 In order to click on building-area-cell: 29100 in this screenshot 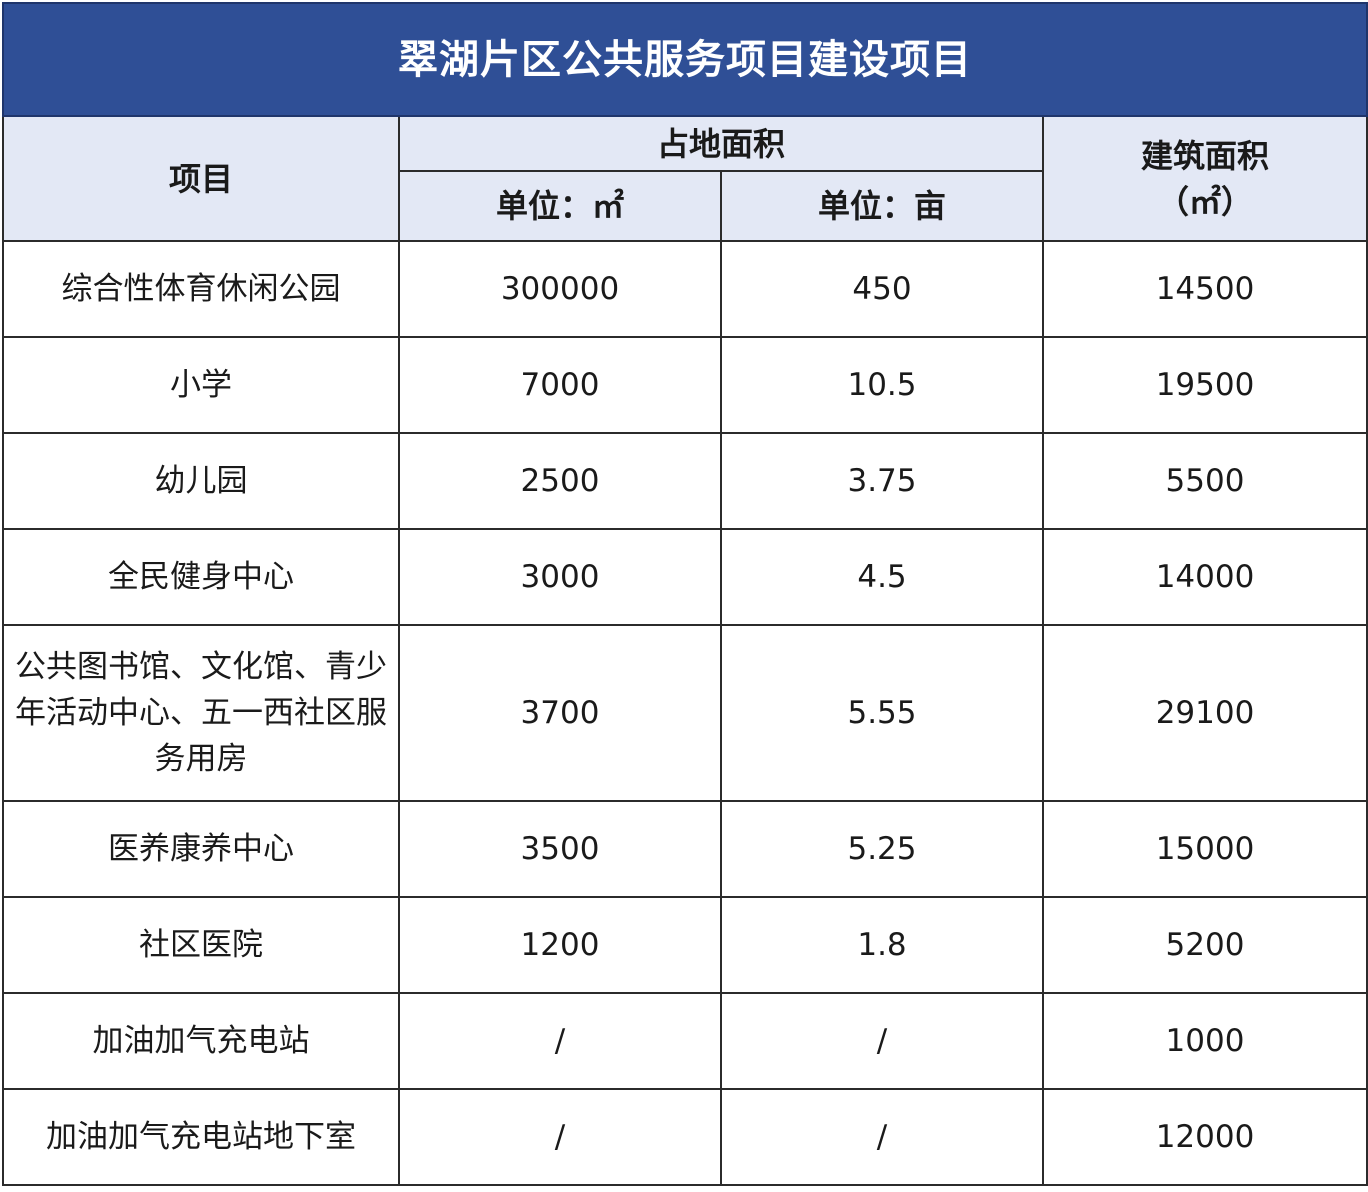, I will do `click(1205, 713)`.